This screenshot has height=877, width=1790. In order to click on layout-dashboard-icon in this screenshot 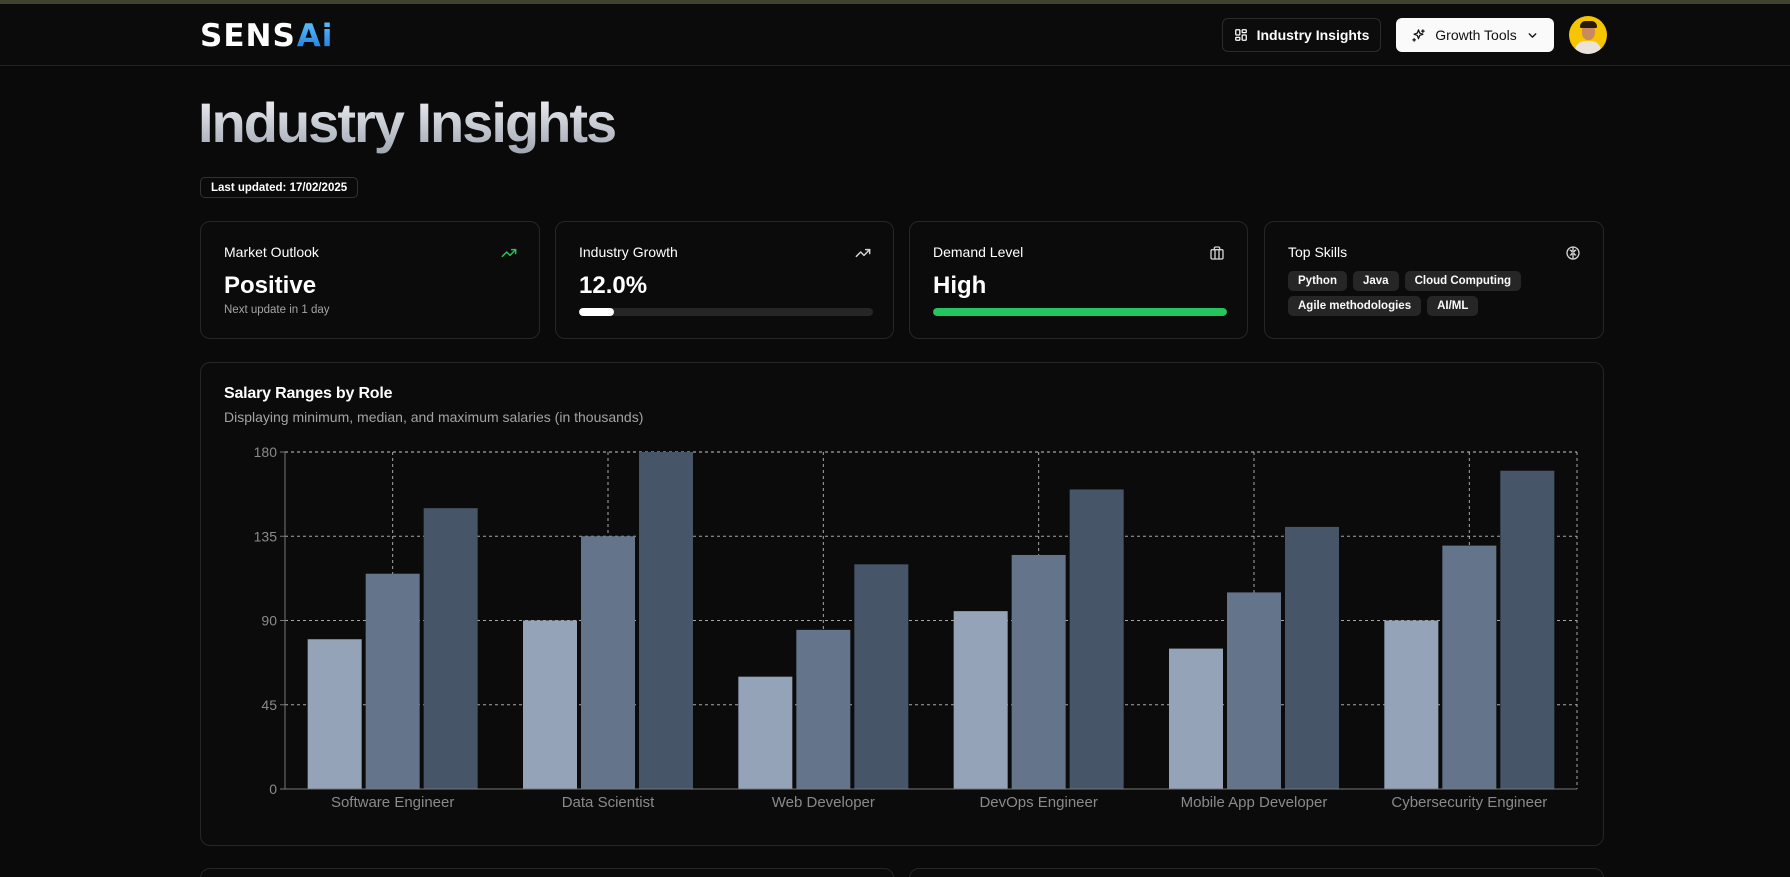, I will do `click(1240, 35)`.